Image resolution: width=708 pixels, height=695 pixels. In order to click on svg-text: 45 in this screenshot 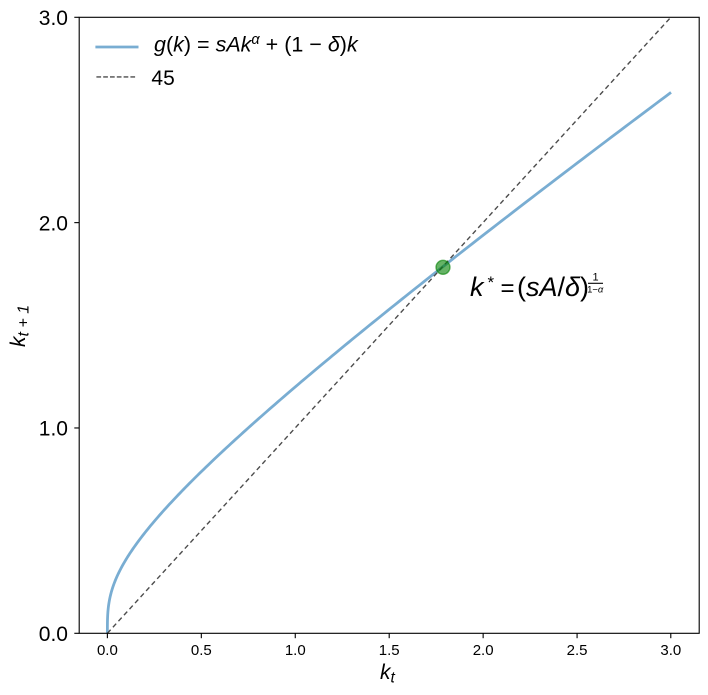, I will do `click(162, 78)`.